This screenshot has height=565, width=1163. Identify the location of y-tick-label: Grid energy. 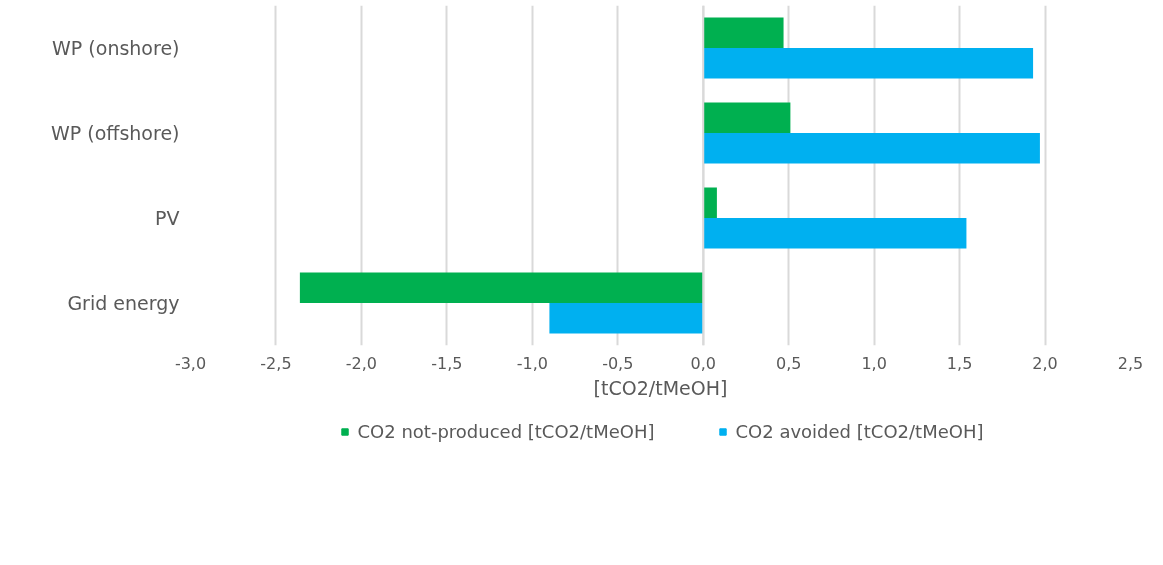
(123, 303).